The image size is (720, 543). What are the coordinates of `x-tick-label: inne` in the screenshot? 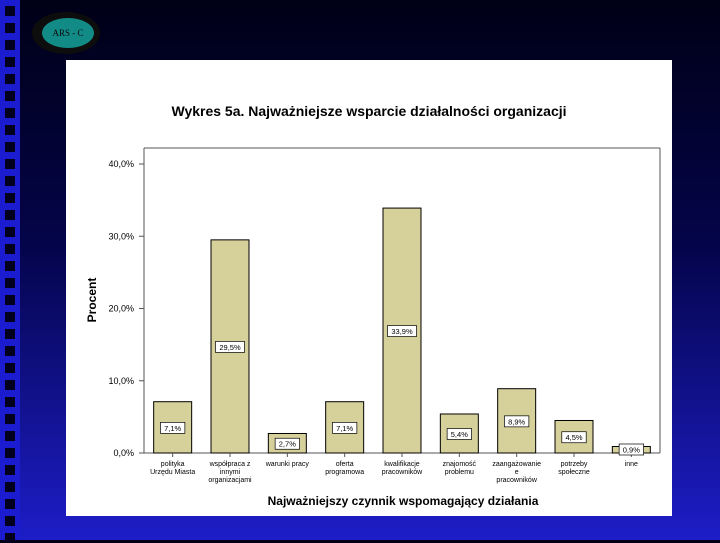 It's located at (631, 464).